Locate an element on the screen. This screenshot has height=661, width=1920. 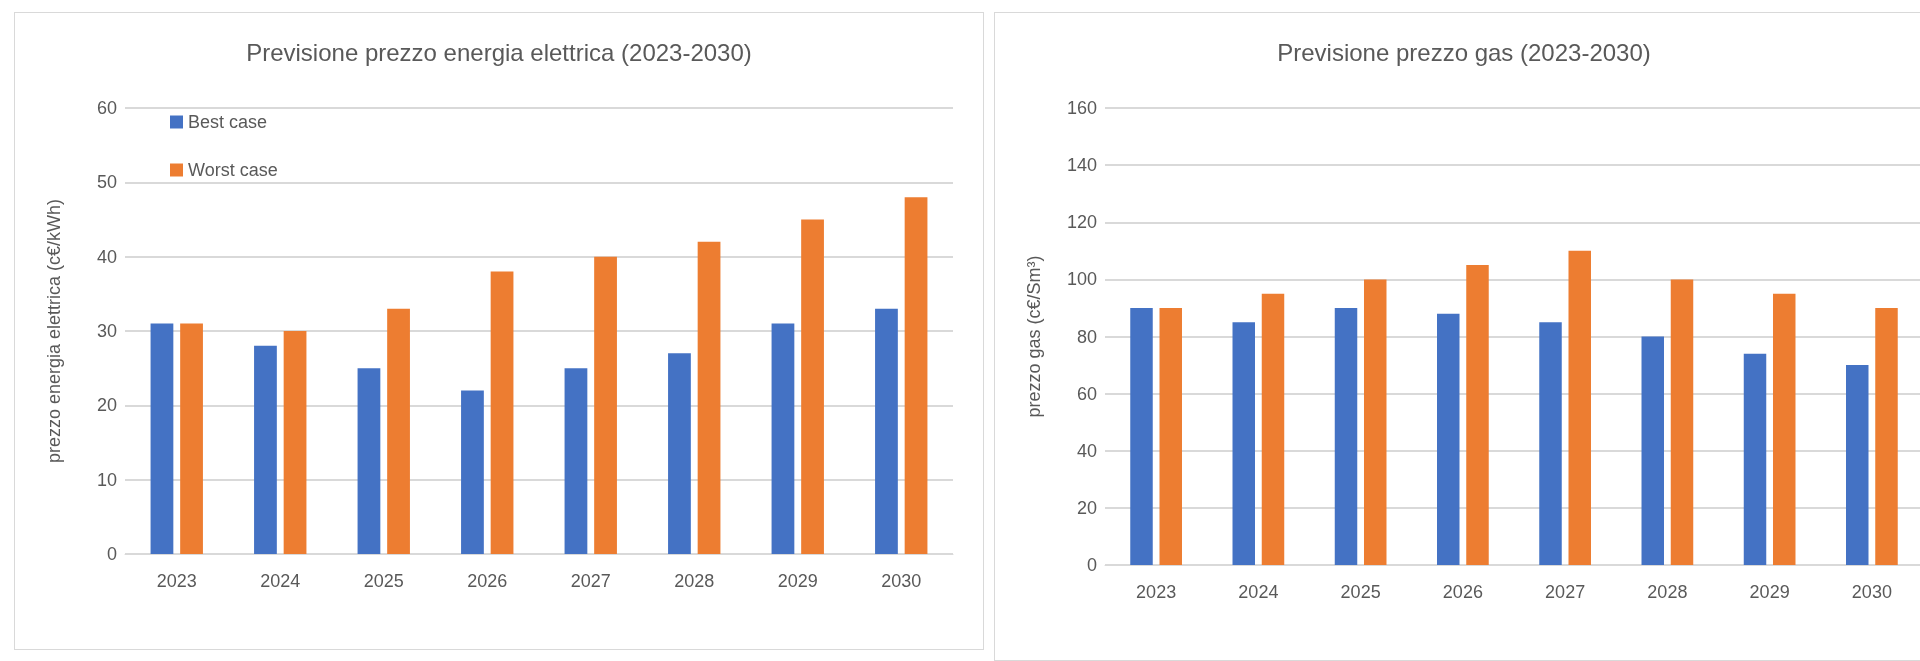
y-tick-label: 160 is located at coordinates (1081, 108).